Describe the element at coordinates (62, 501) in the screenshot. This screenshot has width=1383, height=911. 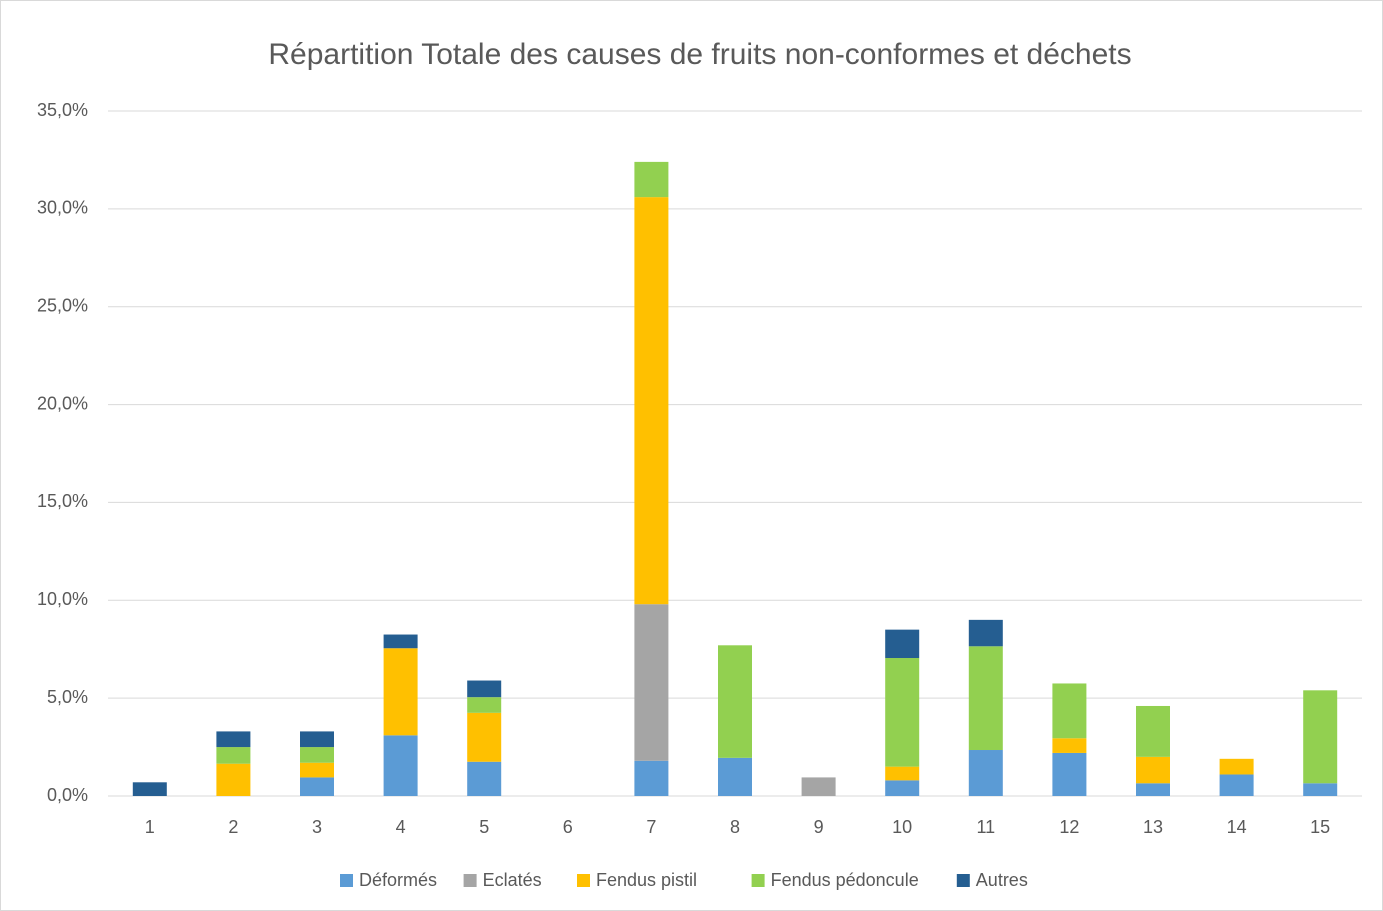
I see `y-tick-label: 15,0%` at that location.